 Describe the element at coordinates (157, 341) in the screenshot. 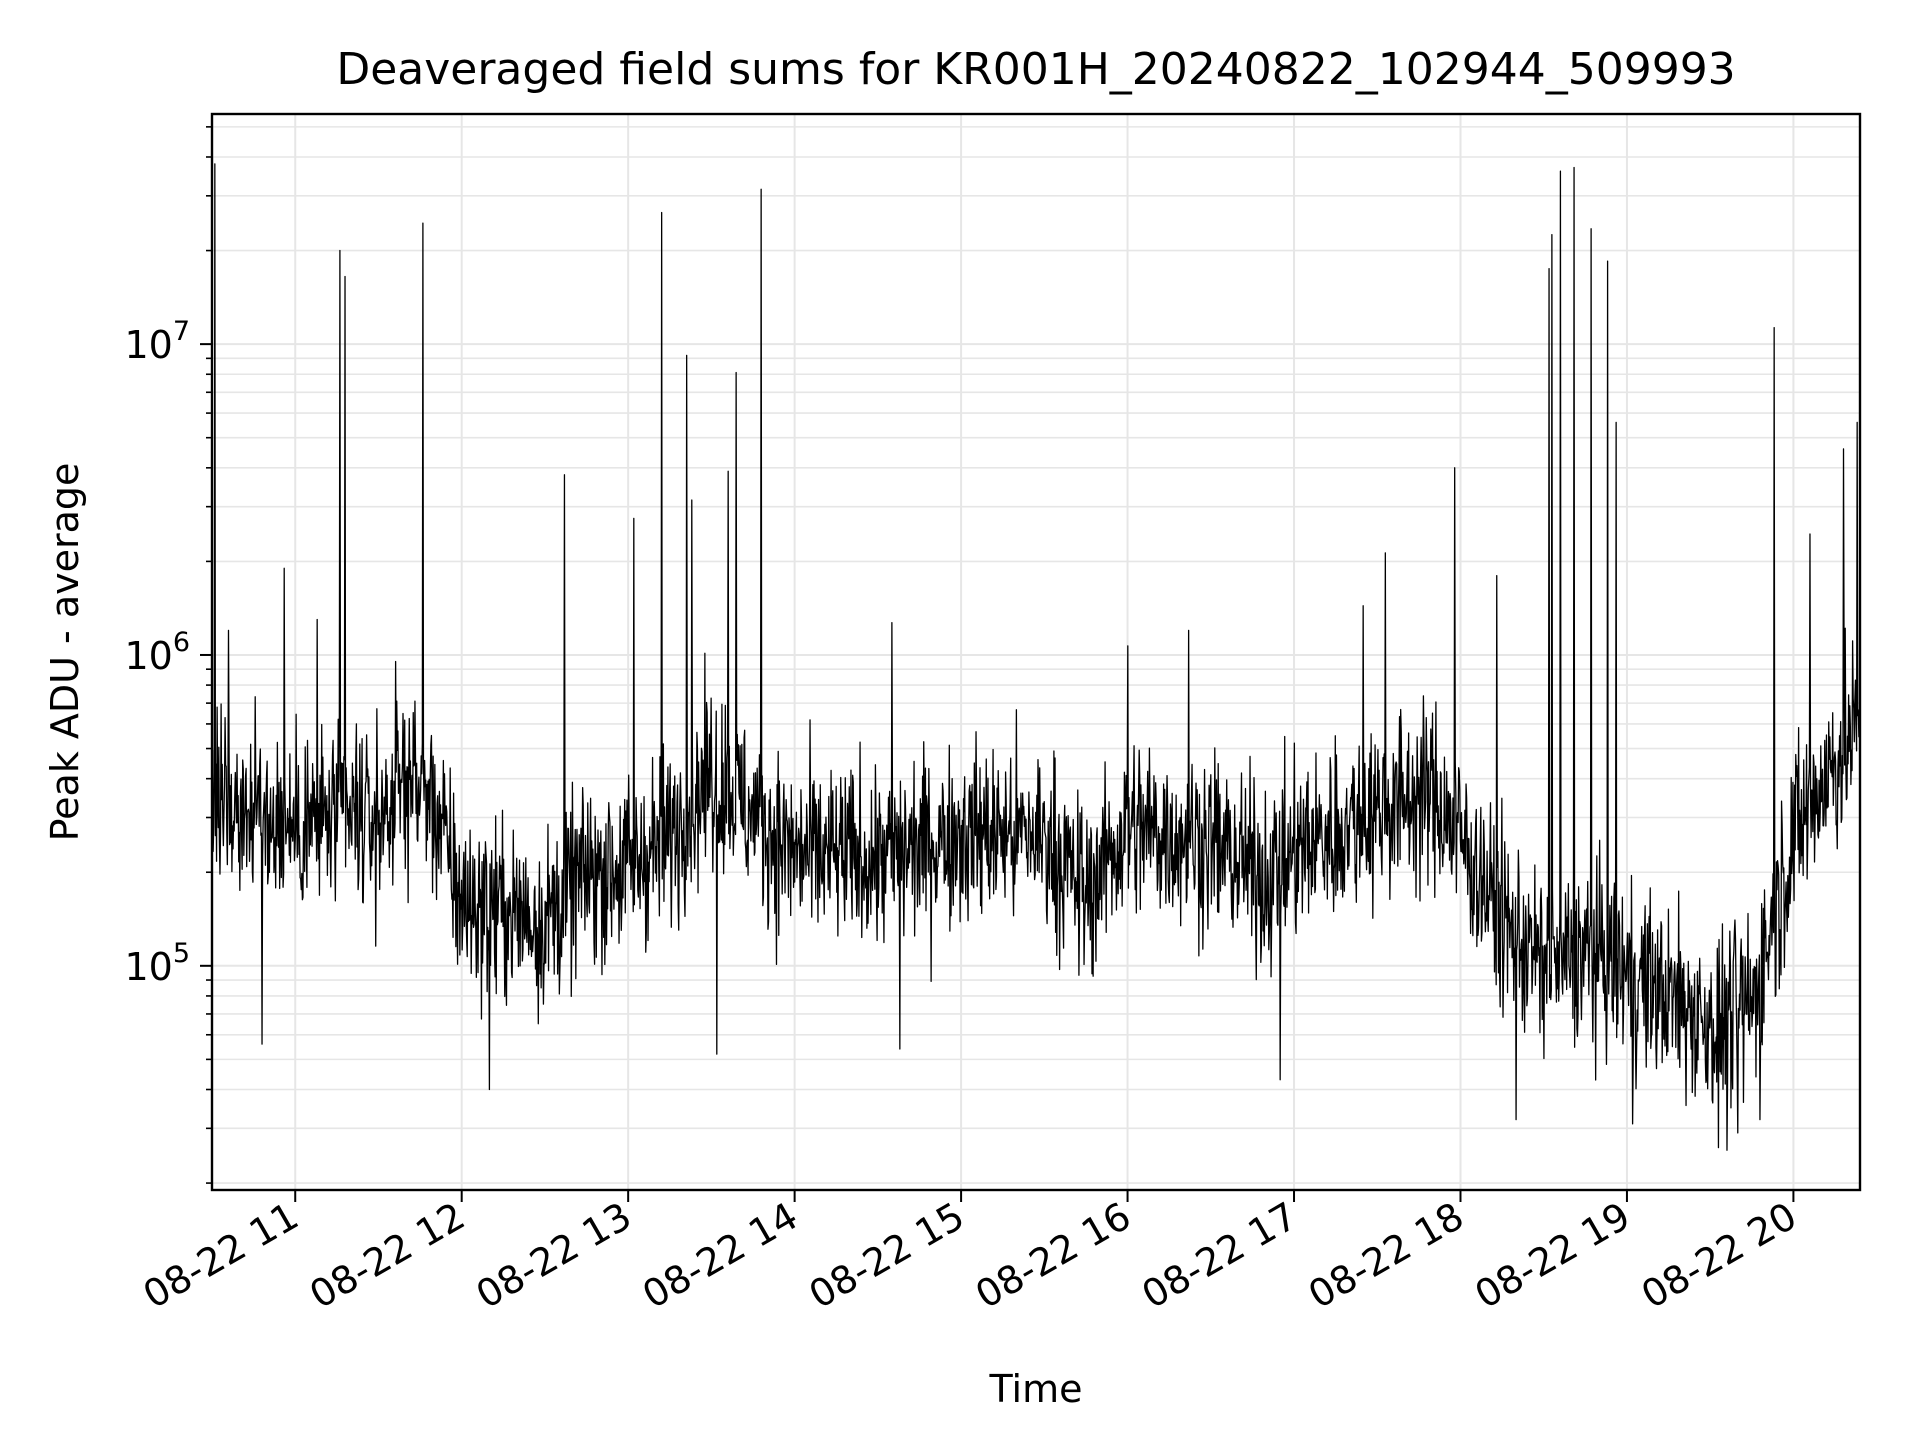

I see `y-tick-label: 10⁷` at that location.